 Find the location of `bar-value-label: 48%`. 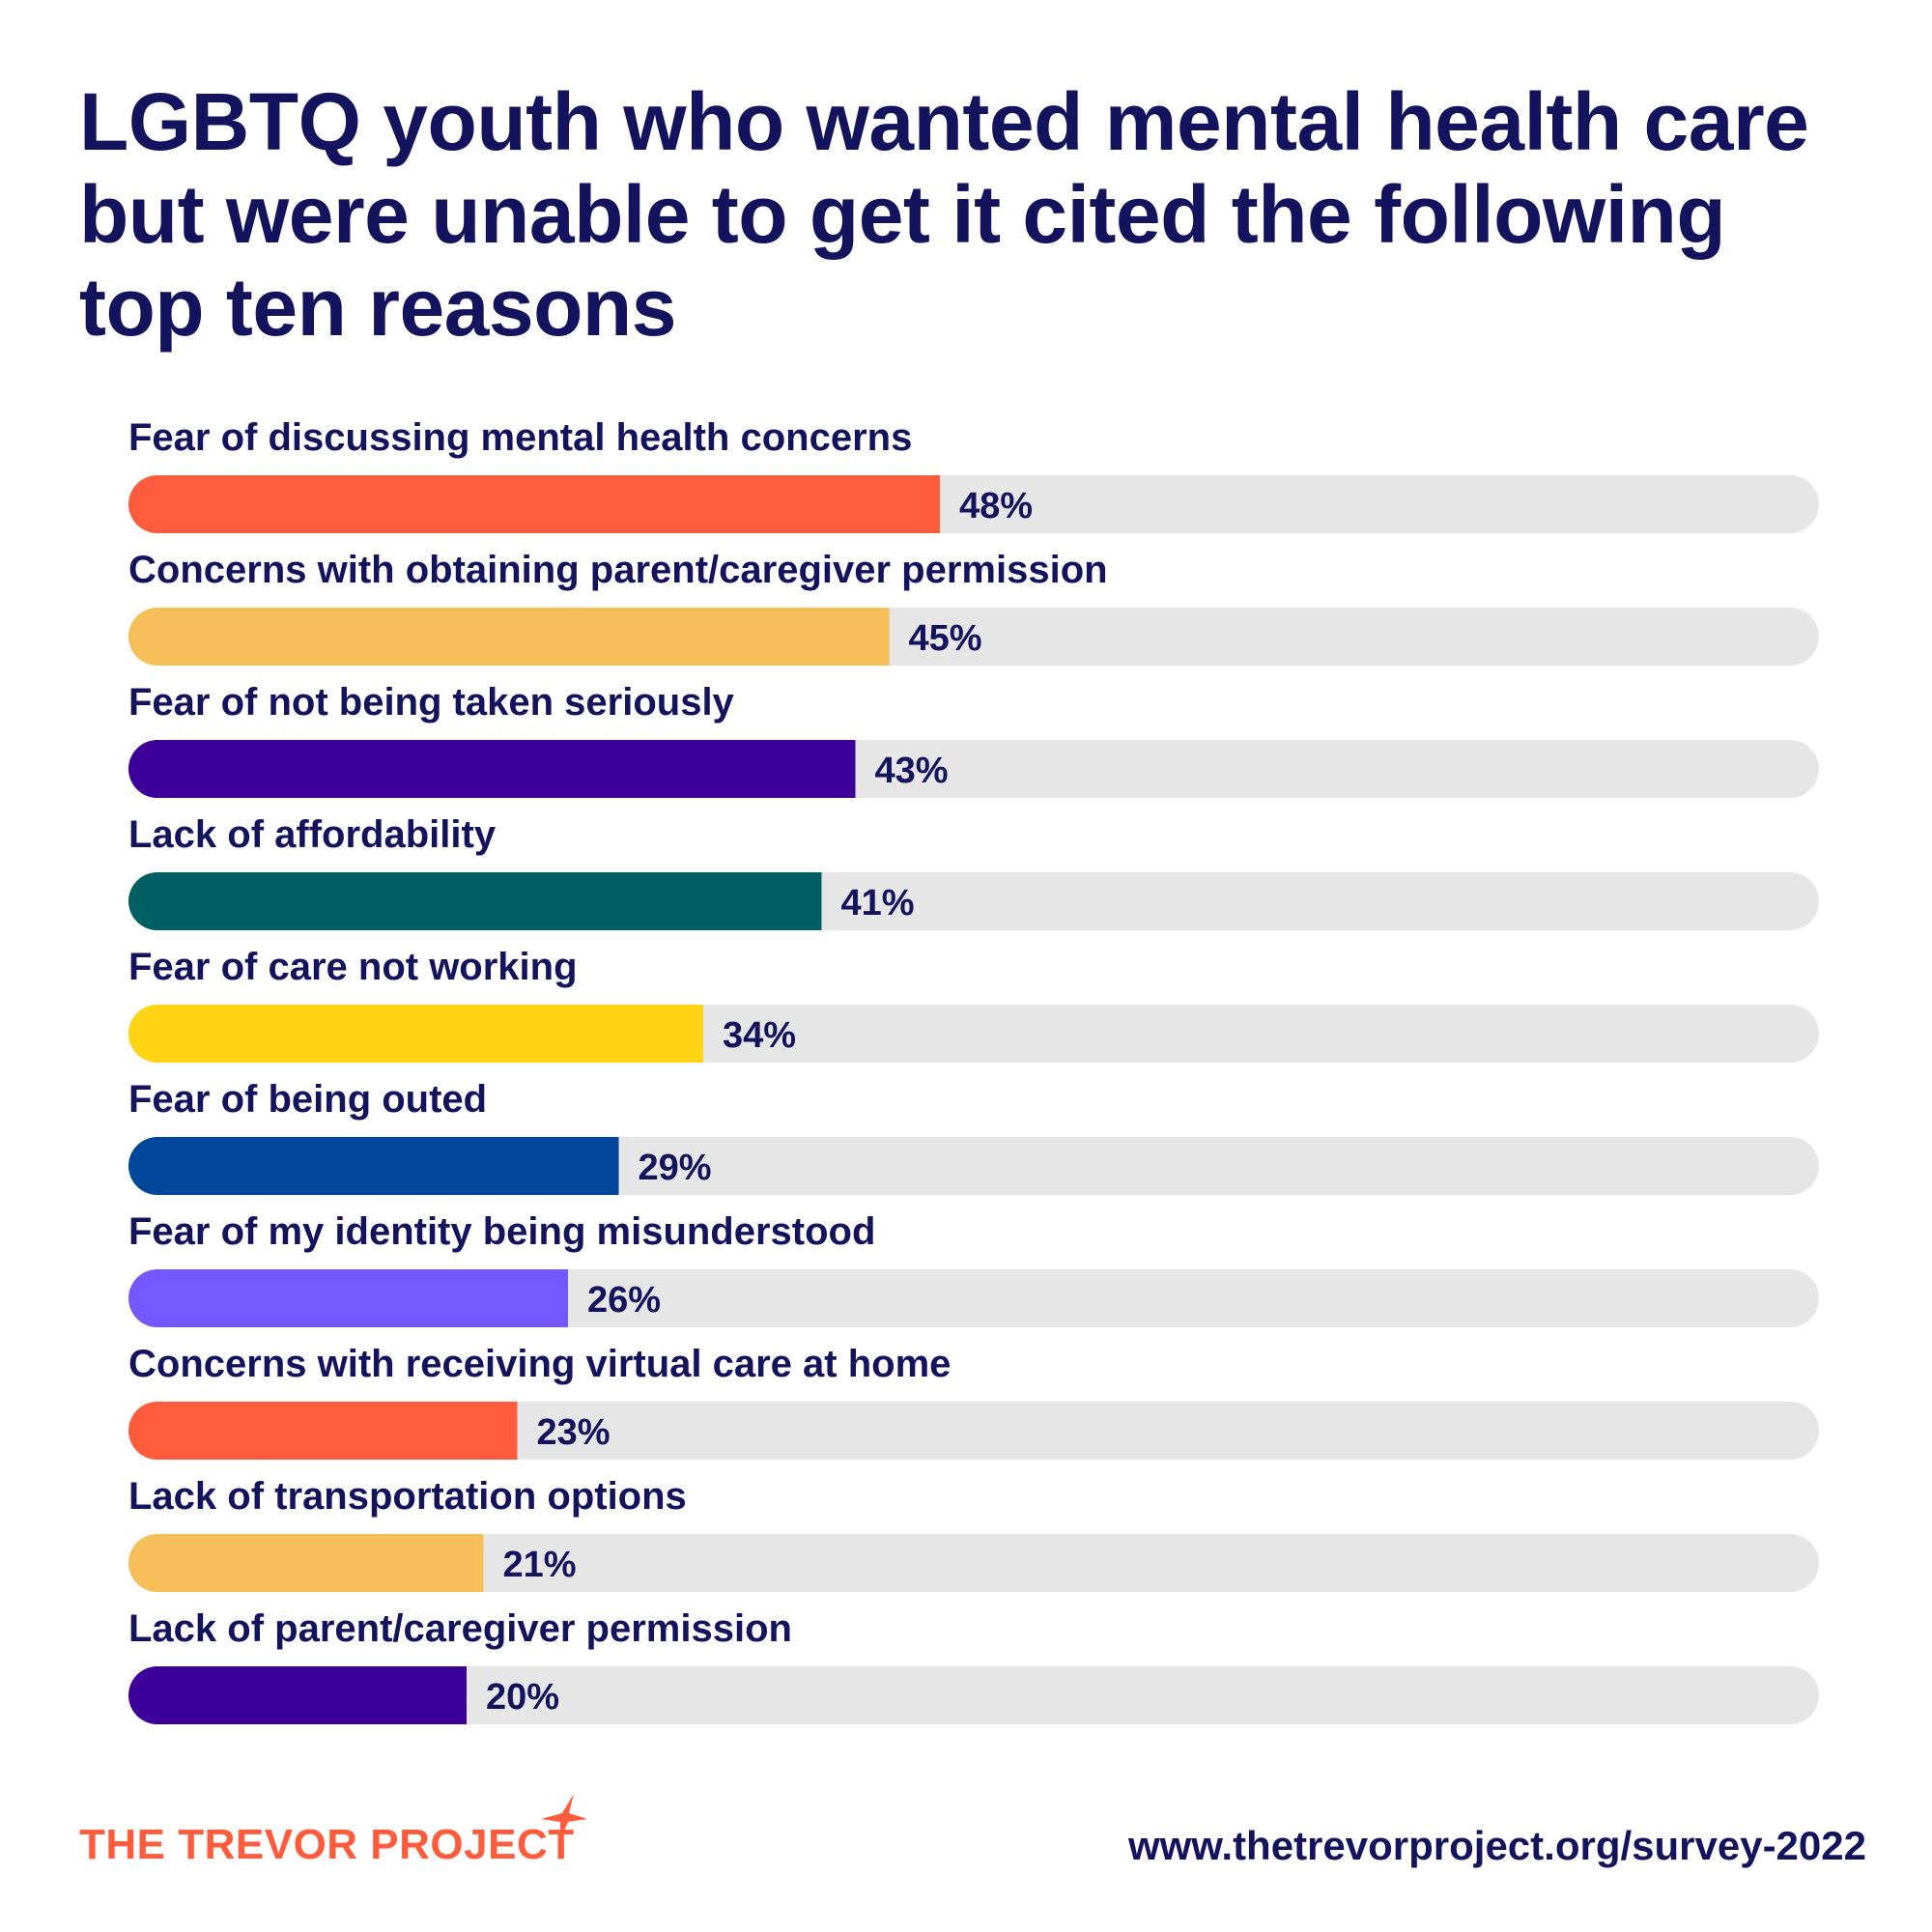

bar-value-label: 48% is located at coordinates (996, 506).